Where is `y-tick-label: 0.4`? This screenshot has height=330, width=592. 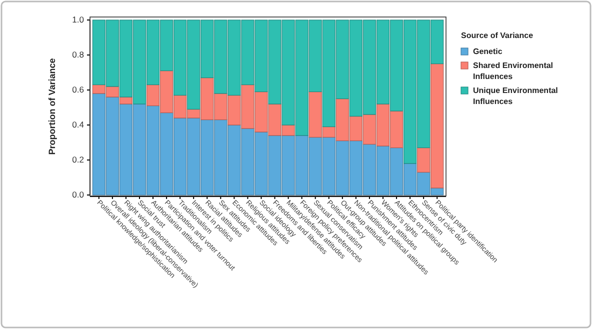
y-tick-label: 0.4 is located at coordinates (78, 125).